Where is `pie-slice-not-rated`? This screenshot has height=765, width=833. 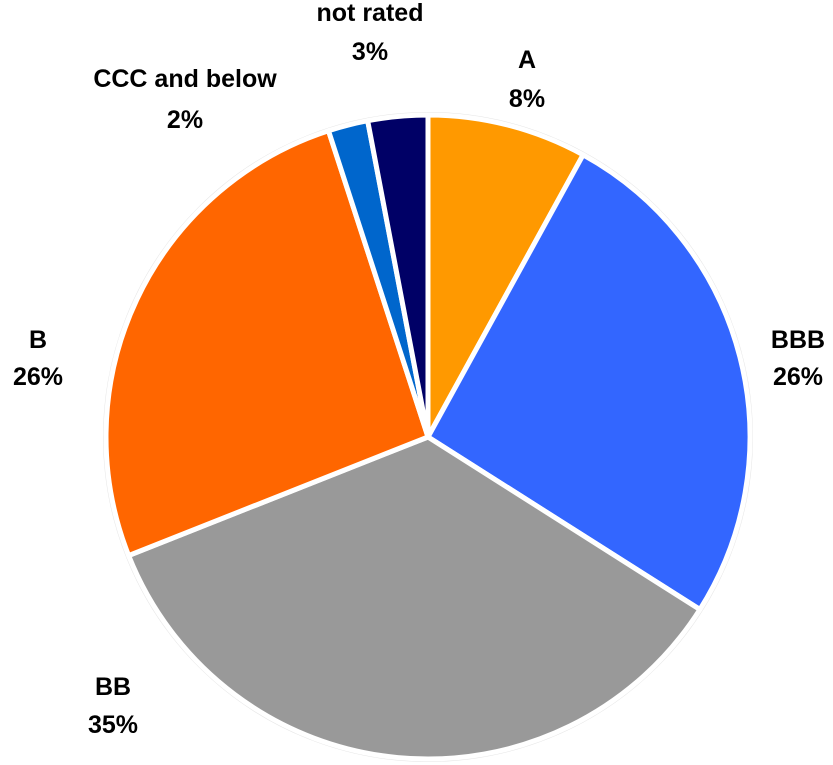
pie-slice-not-rated is located at coordinates (398, 276).